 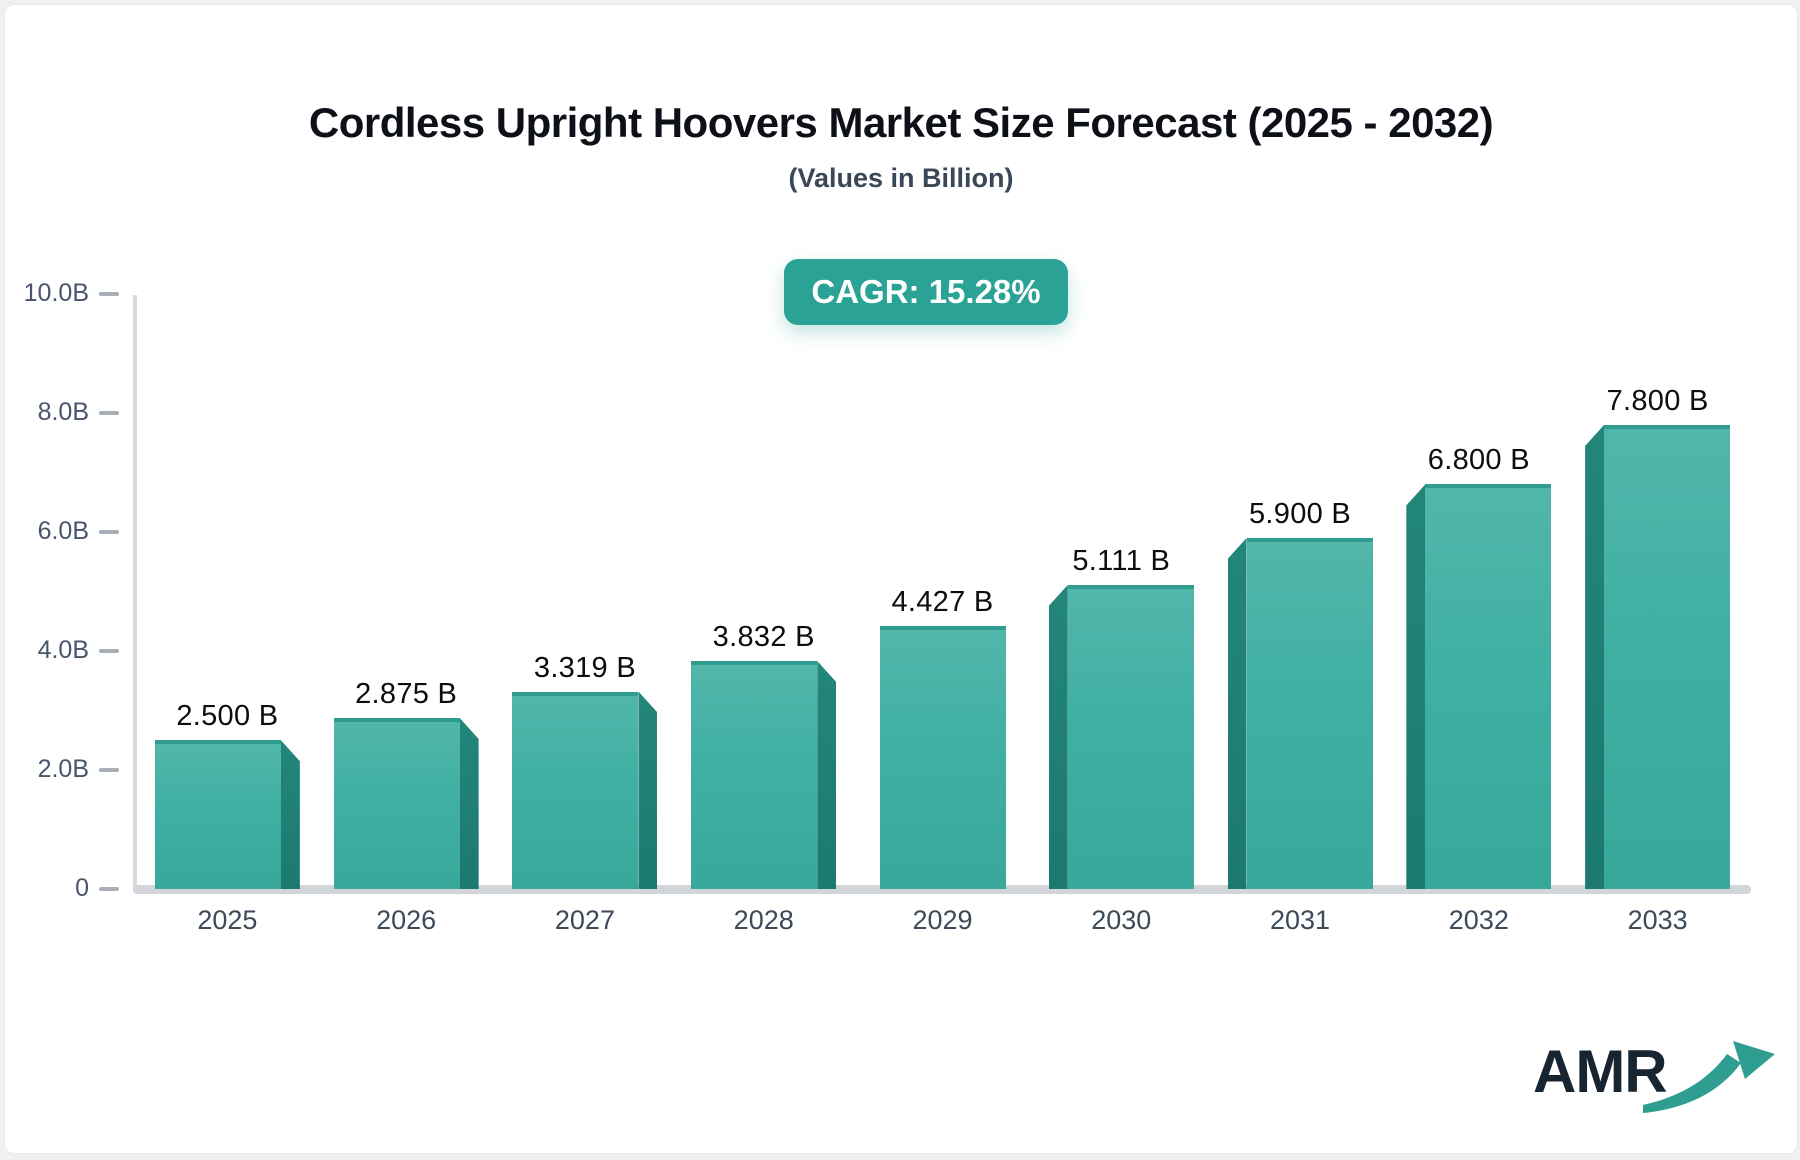 I want to click on x-axis-label: 2031, so click(x=1300, y=920).